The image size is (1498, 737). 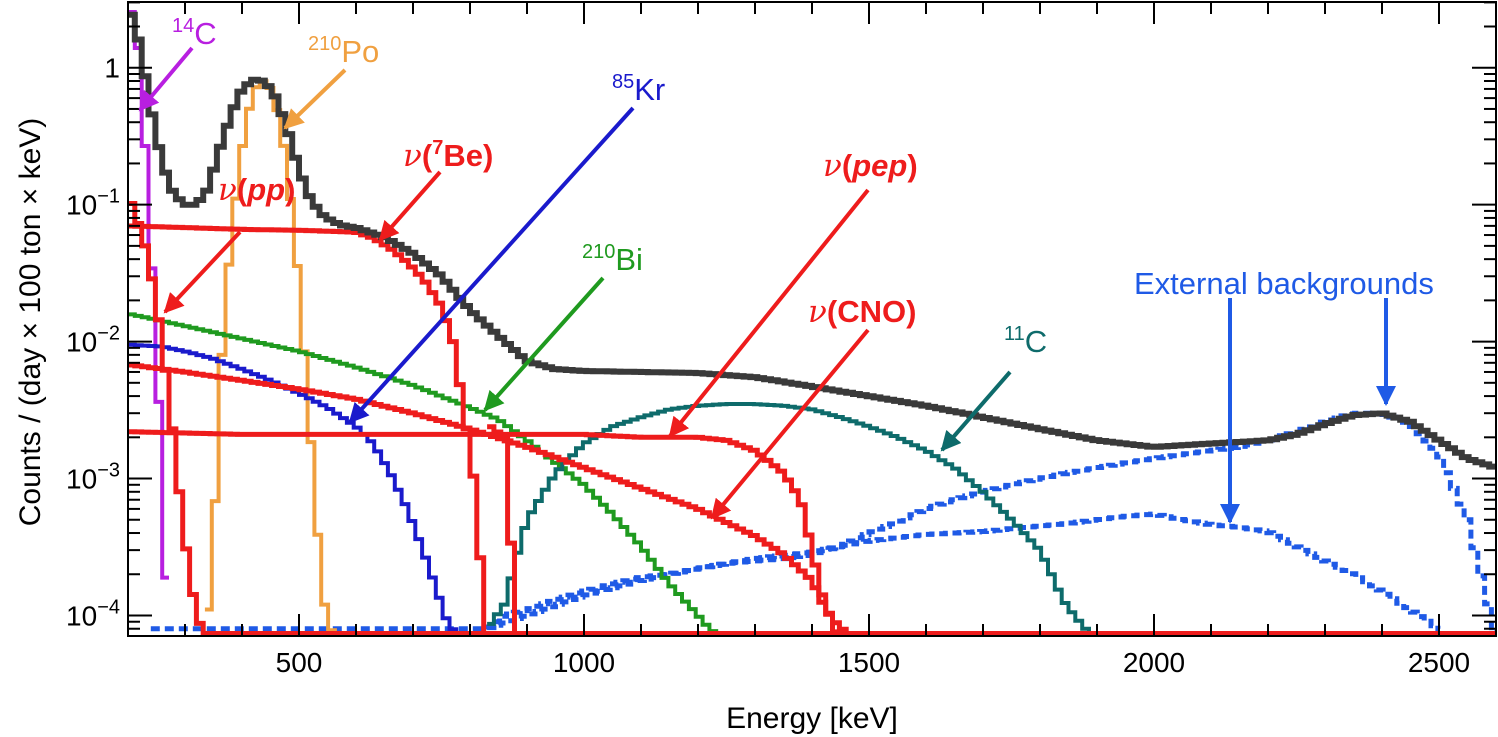 What do you see at coordinates (976, 411) in the screenshot?
I see `arrow-11c` at bounding box center [976, 411].